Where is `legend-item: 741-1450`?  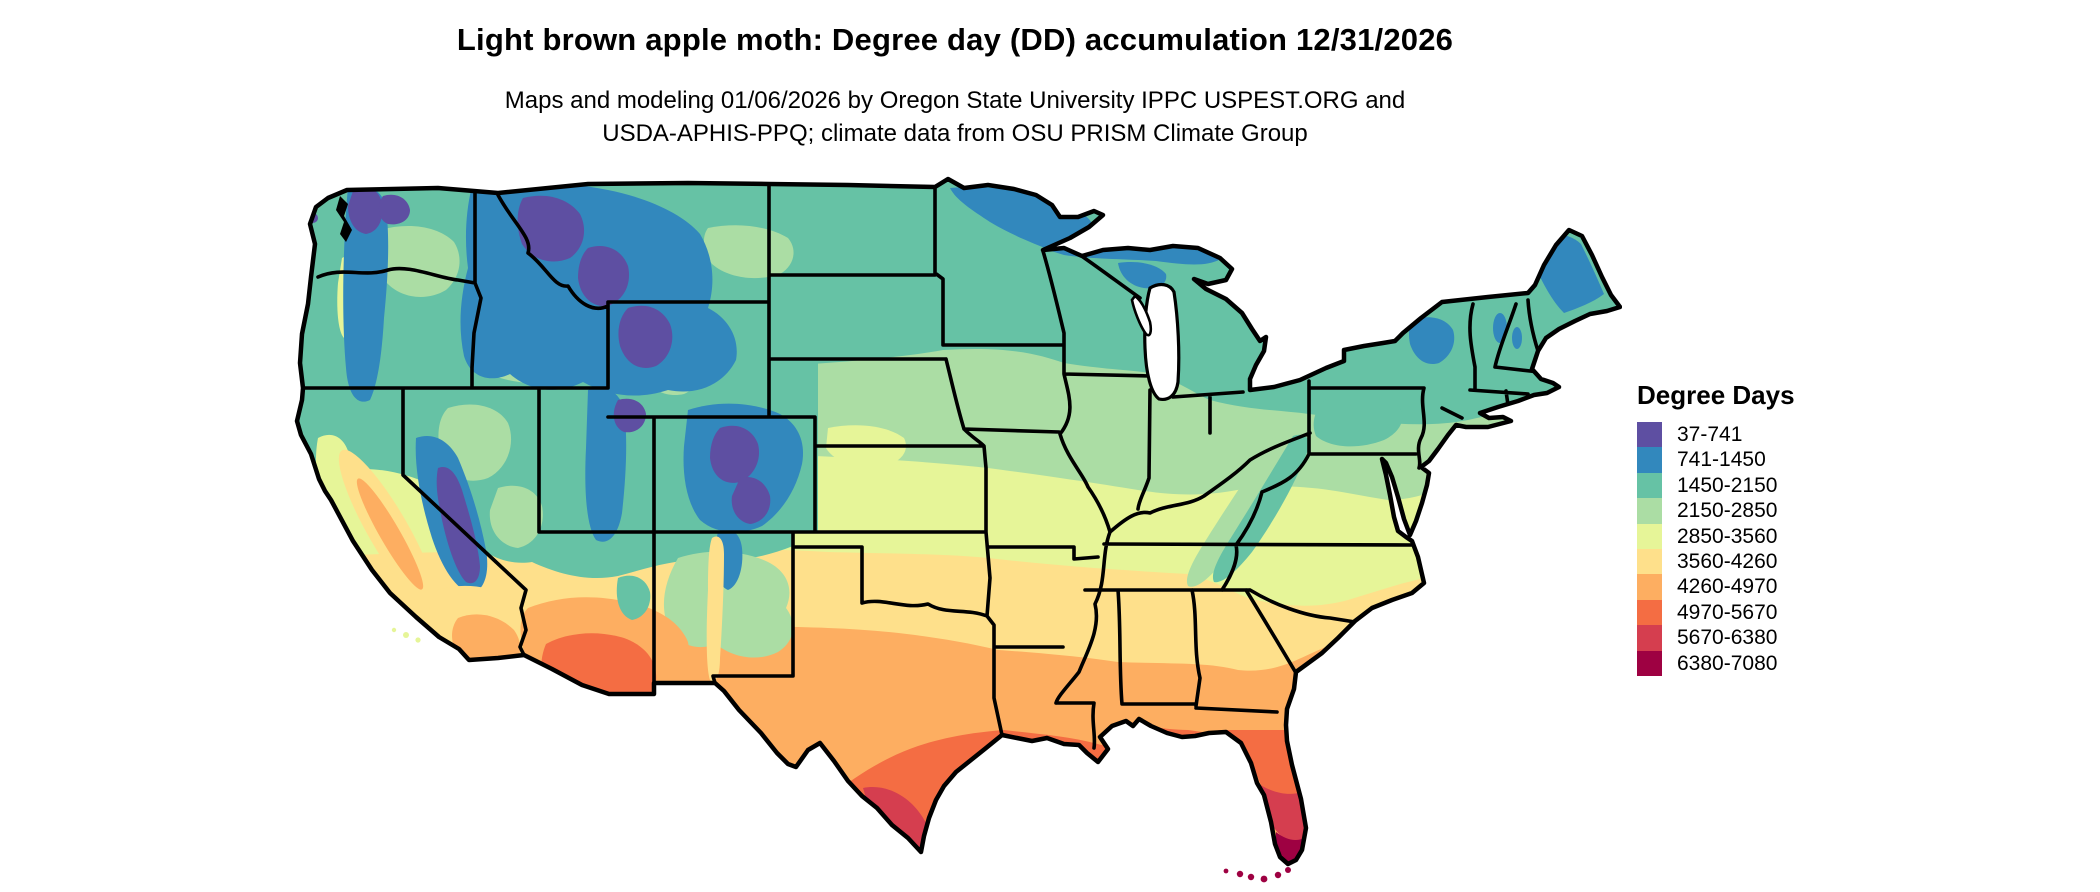 legend-item: 741-1450 is located at coordinates (1716, 460).